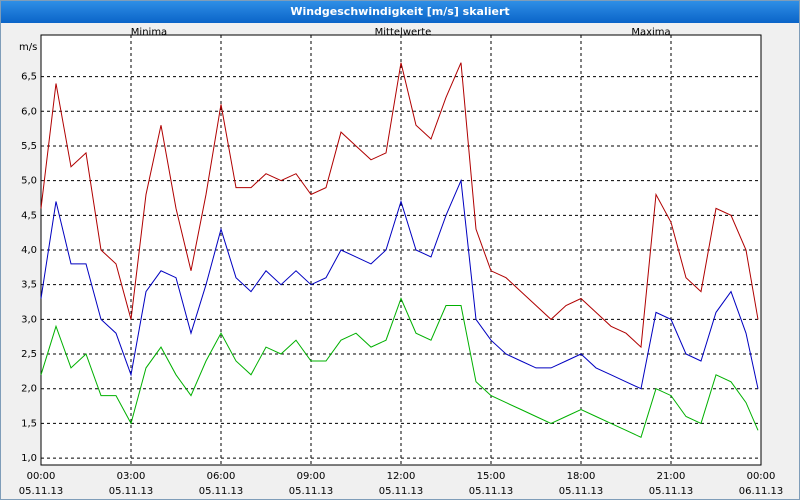  Describe the element at coordinates (29, 285) in the screenshot. I see `y-tick-label: 3,5` at that location.